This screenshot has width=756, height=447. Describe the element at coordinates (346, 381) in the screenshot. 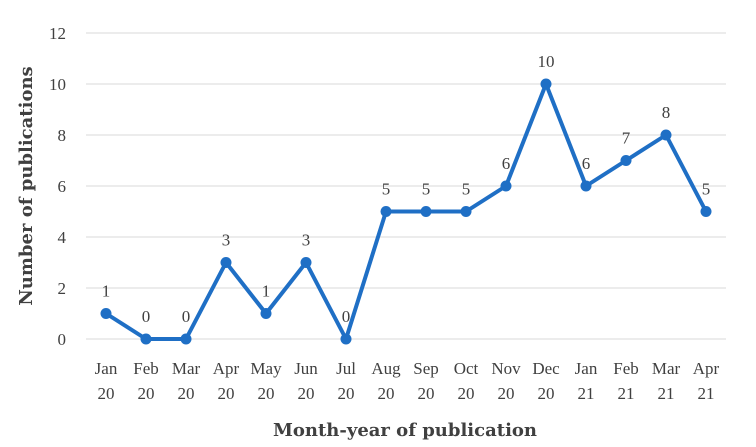

I see `x-tick-label: Jul 20` at that location.